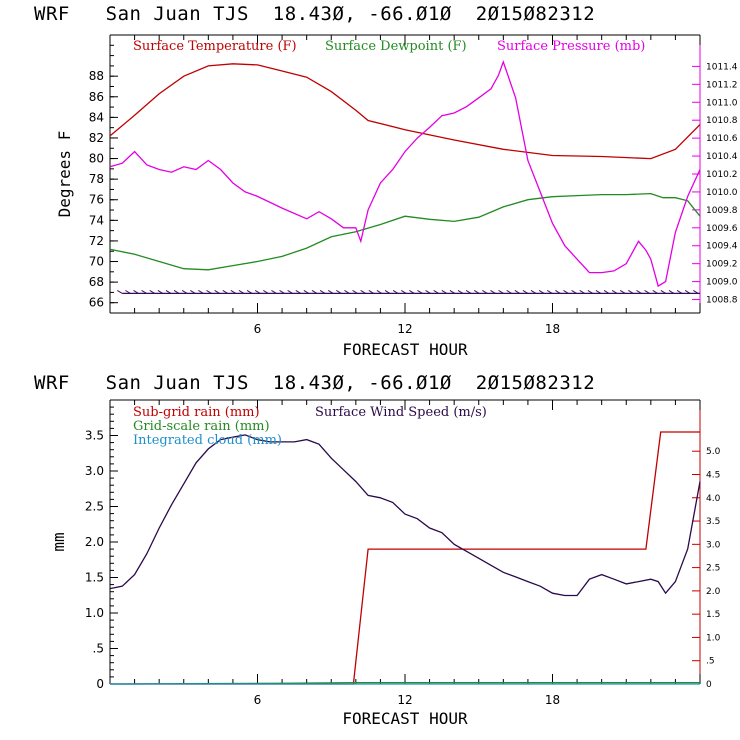 The width and height of the screenshot is (740, 740). What do you see at coordinates (713, 615) in the screenshot?
I see `y2-tick-label: 1.5` at bounding box center [713, 615].